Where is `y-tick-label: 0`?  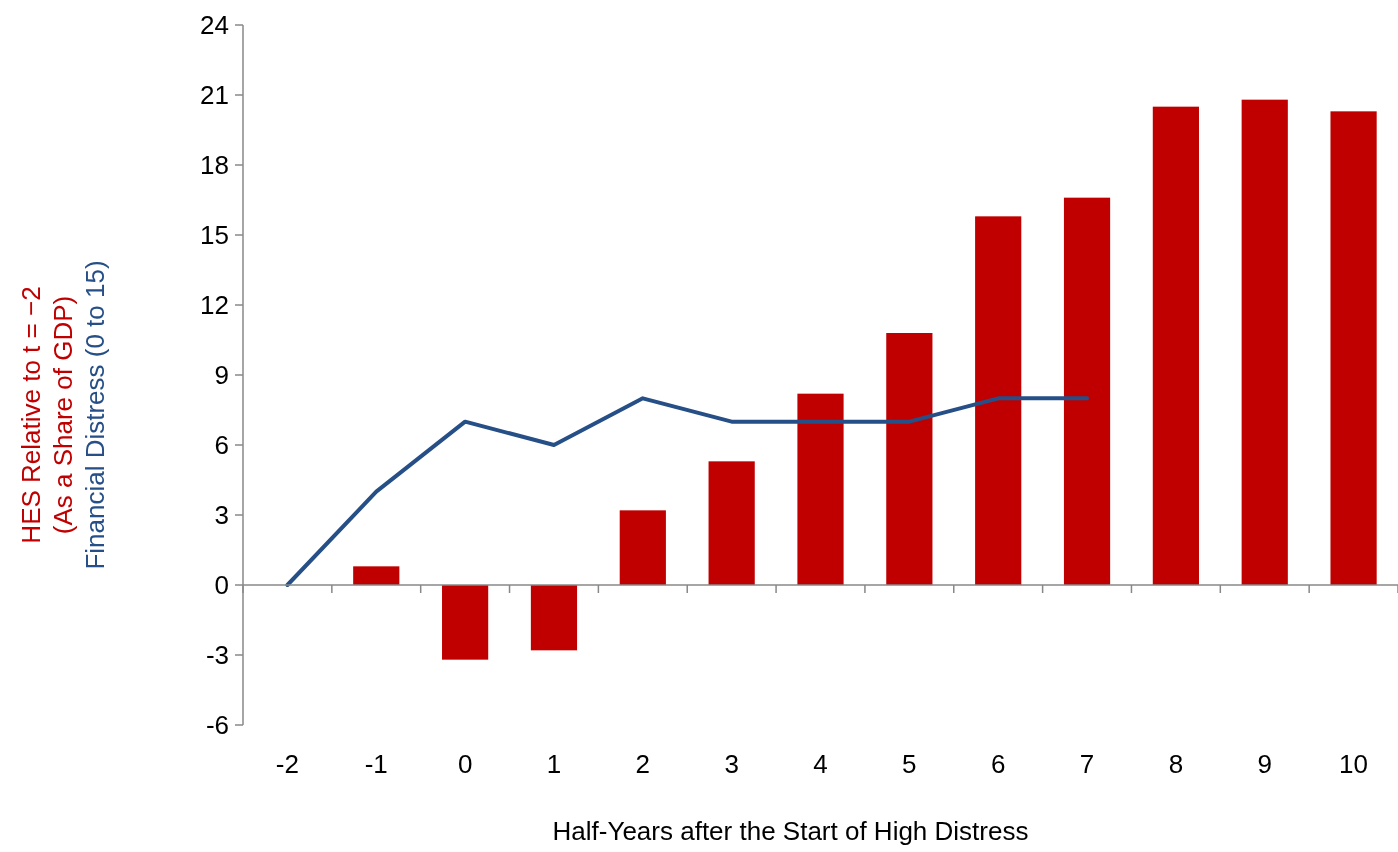 y-tick-label: 0 is located at coordinates (221, 585).